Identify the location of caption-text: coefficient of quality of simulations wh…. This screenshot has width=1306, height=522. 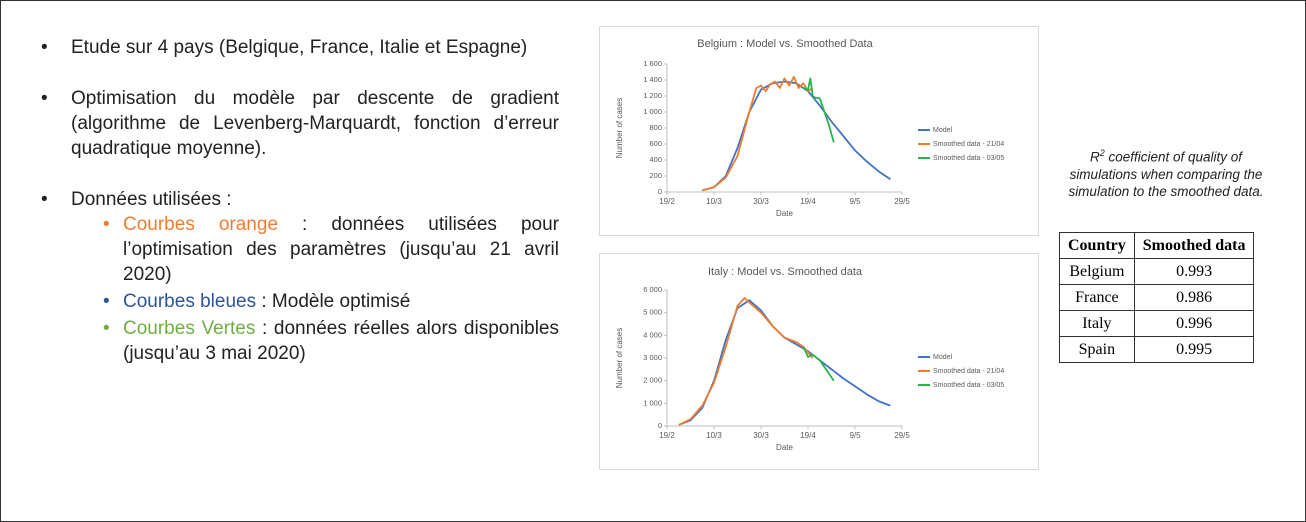
(1166, 174).